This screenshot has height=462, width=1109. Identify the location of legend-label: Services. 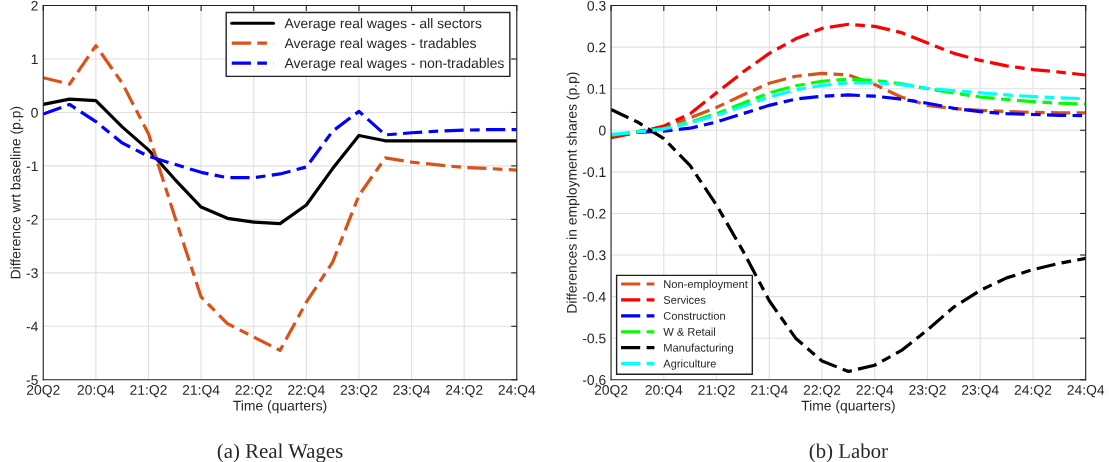
(684, 299).